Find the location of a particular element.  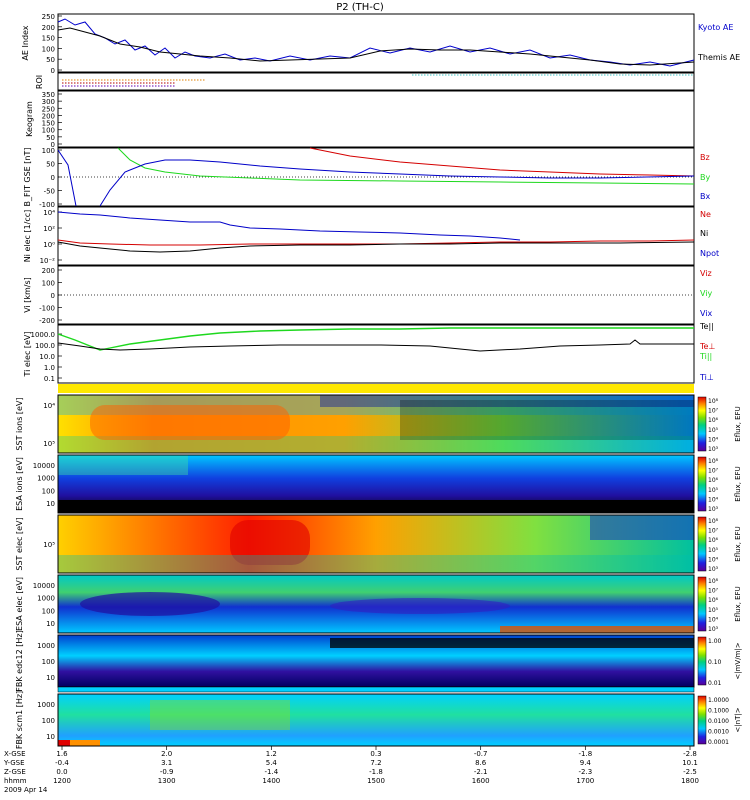

cbar-tick-label: 10³ is located at coordinates (713, 629).